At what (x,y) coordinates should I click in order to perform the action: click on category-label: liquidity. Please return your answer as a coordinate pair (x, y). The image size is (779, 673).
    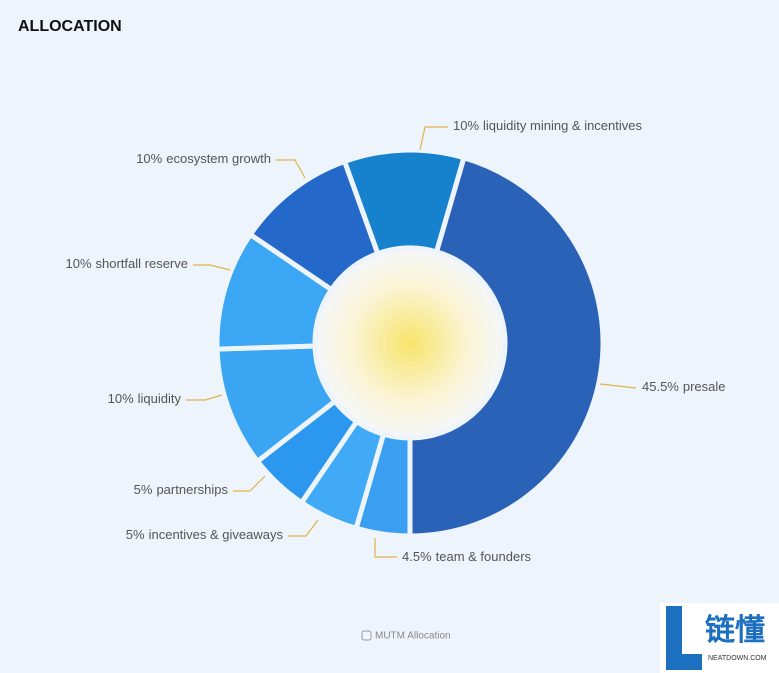
    Looking at the image, I should click on (160, 398).